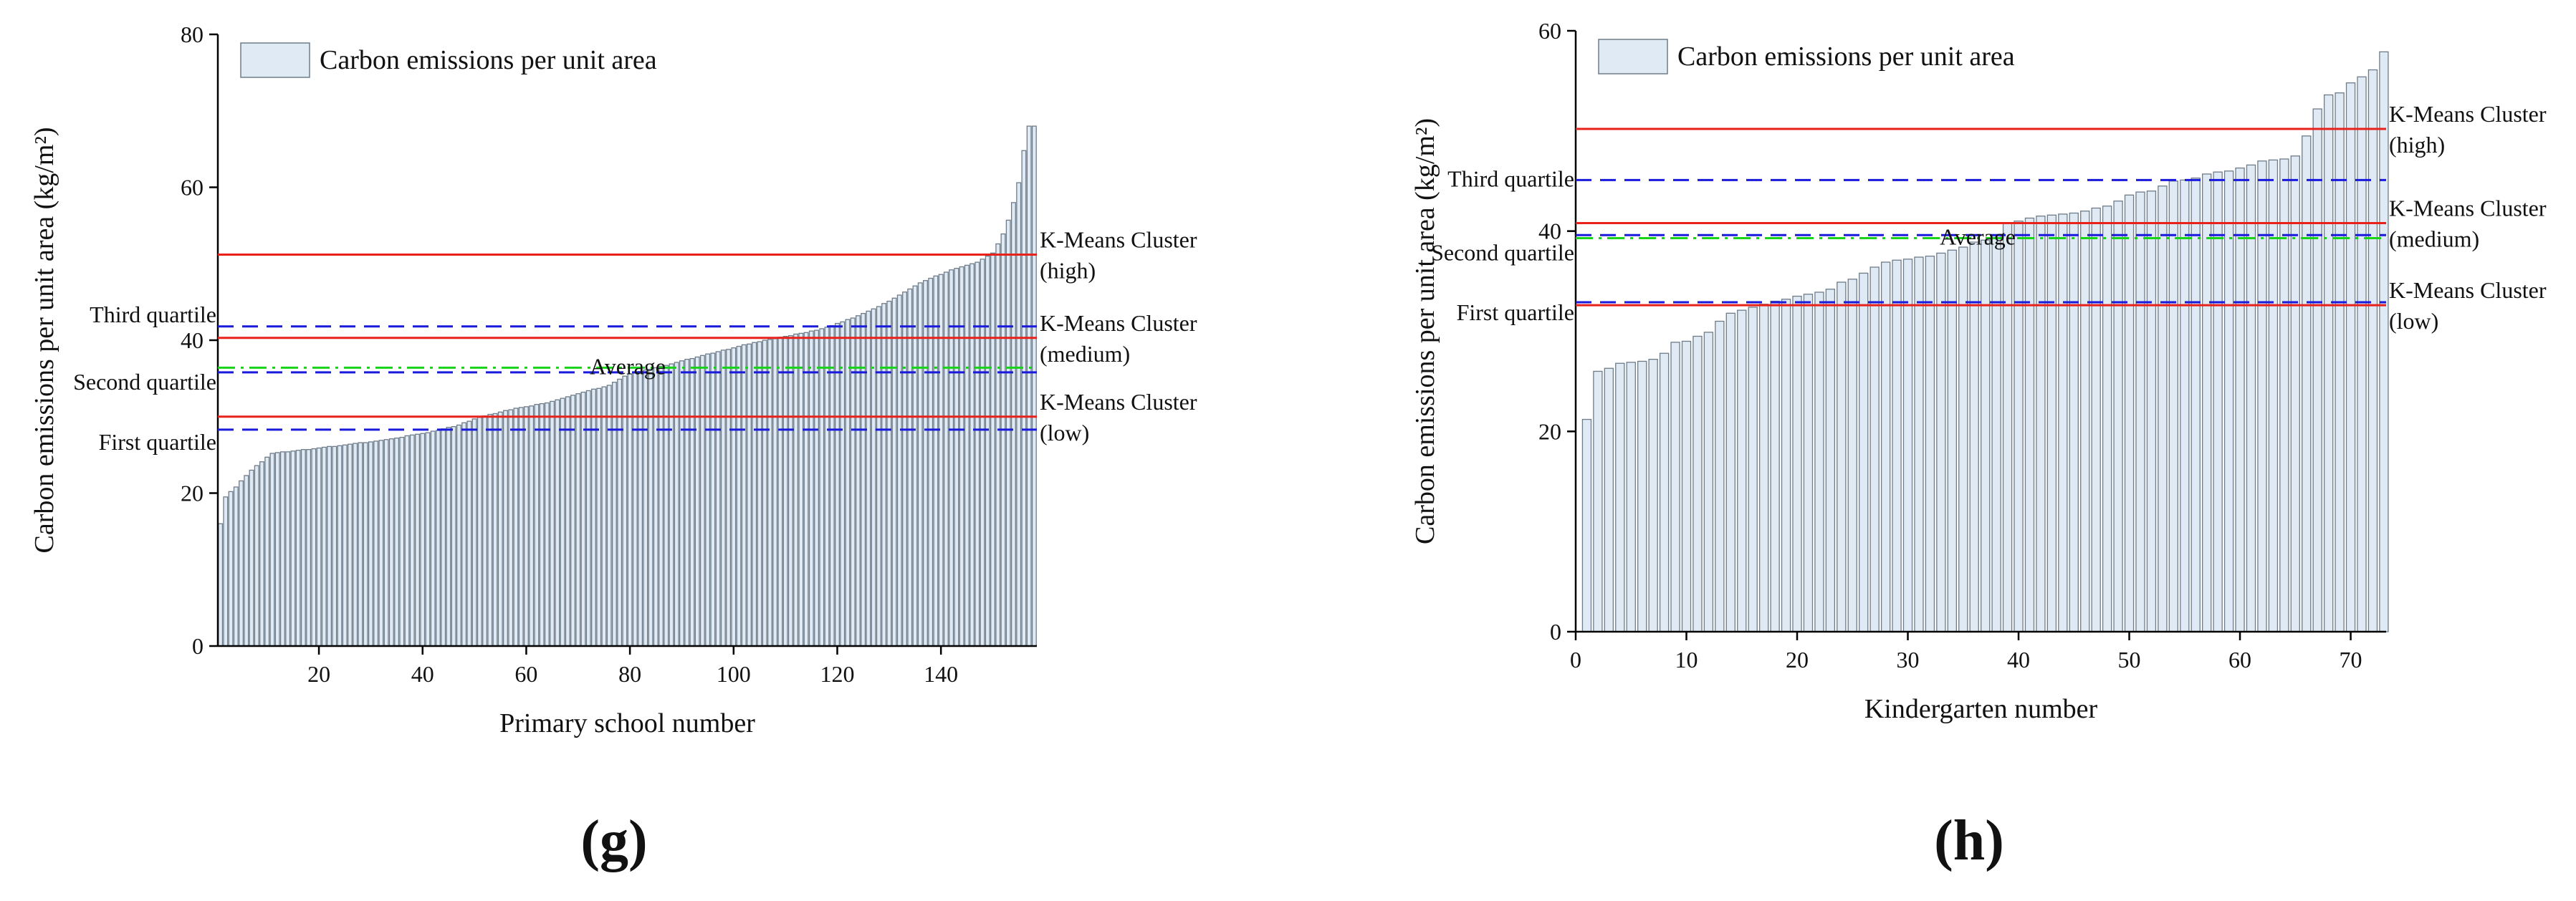  Describe the element at coordinates (613, 840) in the screenshot. I see `panel-label-g: (g)` at that location.